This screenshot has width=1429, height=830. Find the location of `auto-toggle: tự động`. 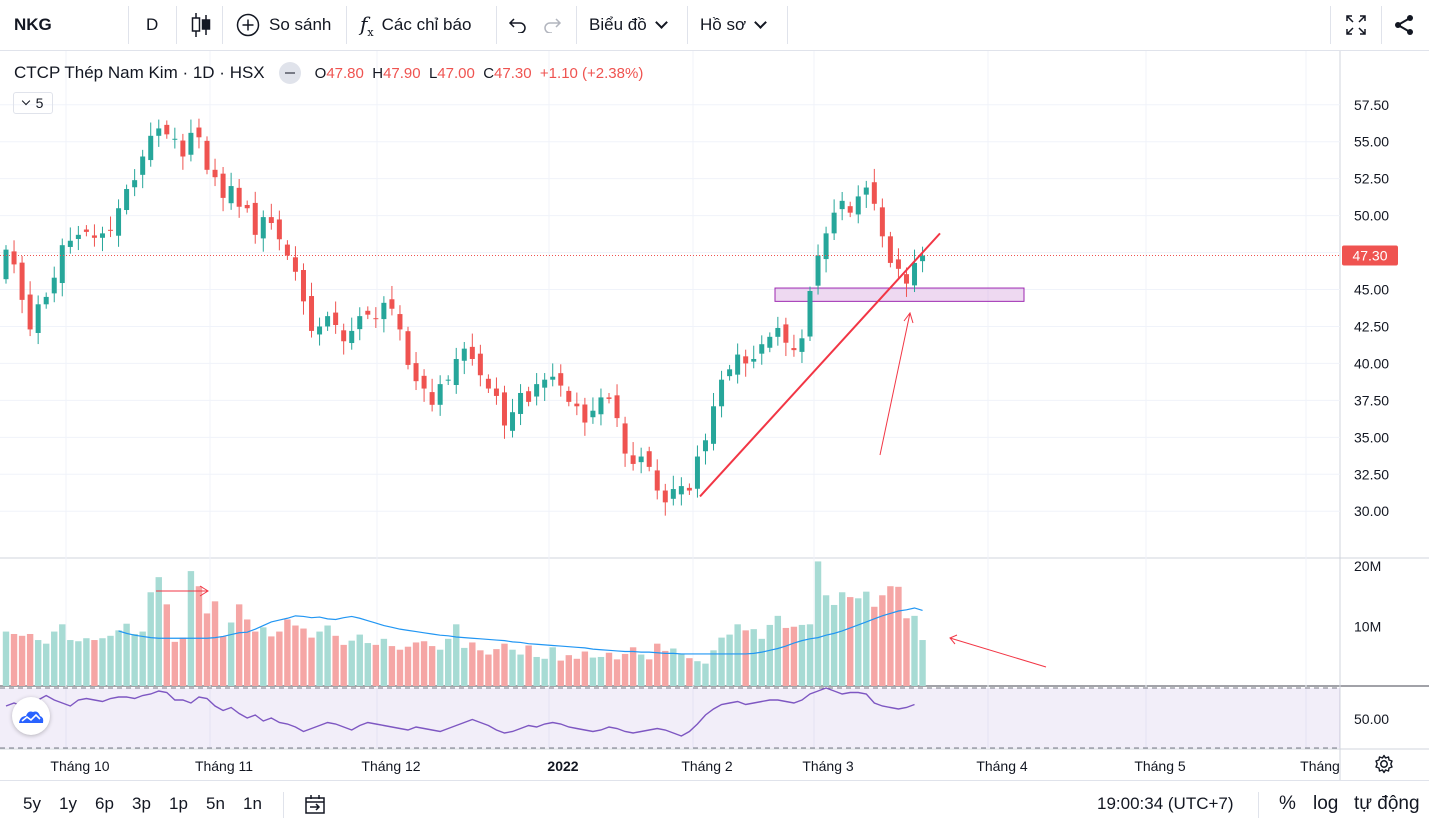

auto-toggle: tự động is located at coordinates (1387, 803).